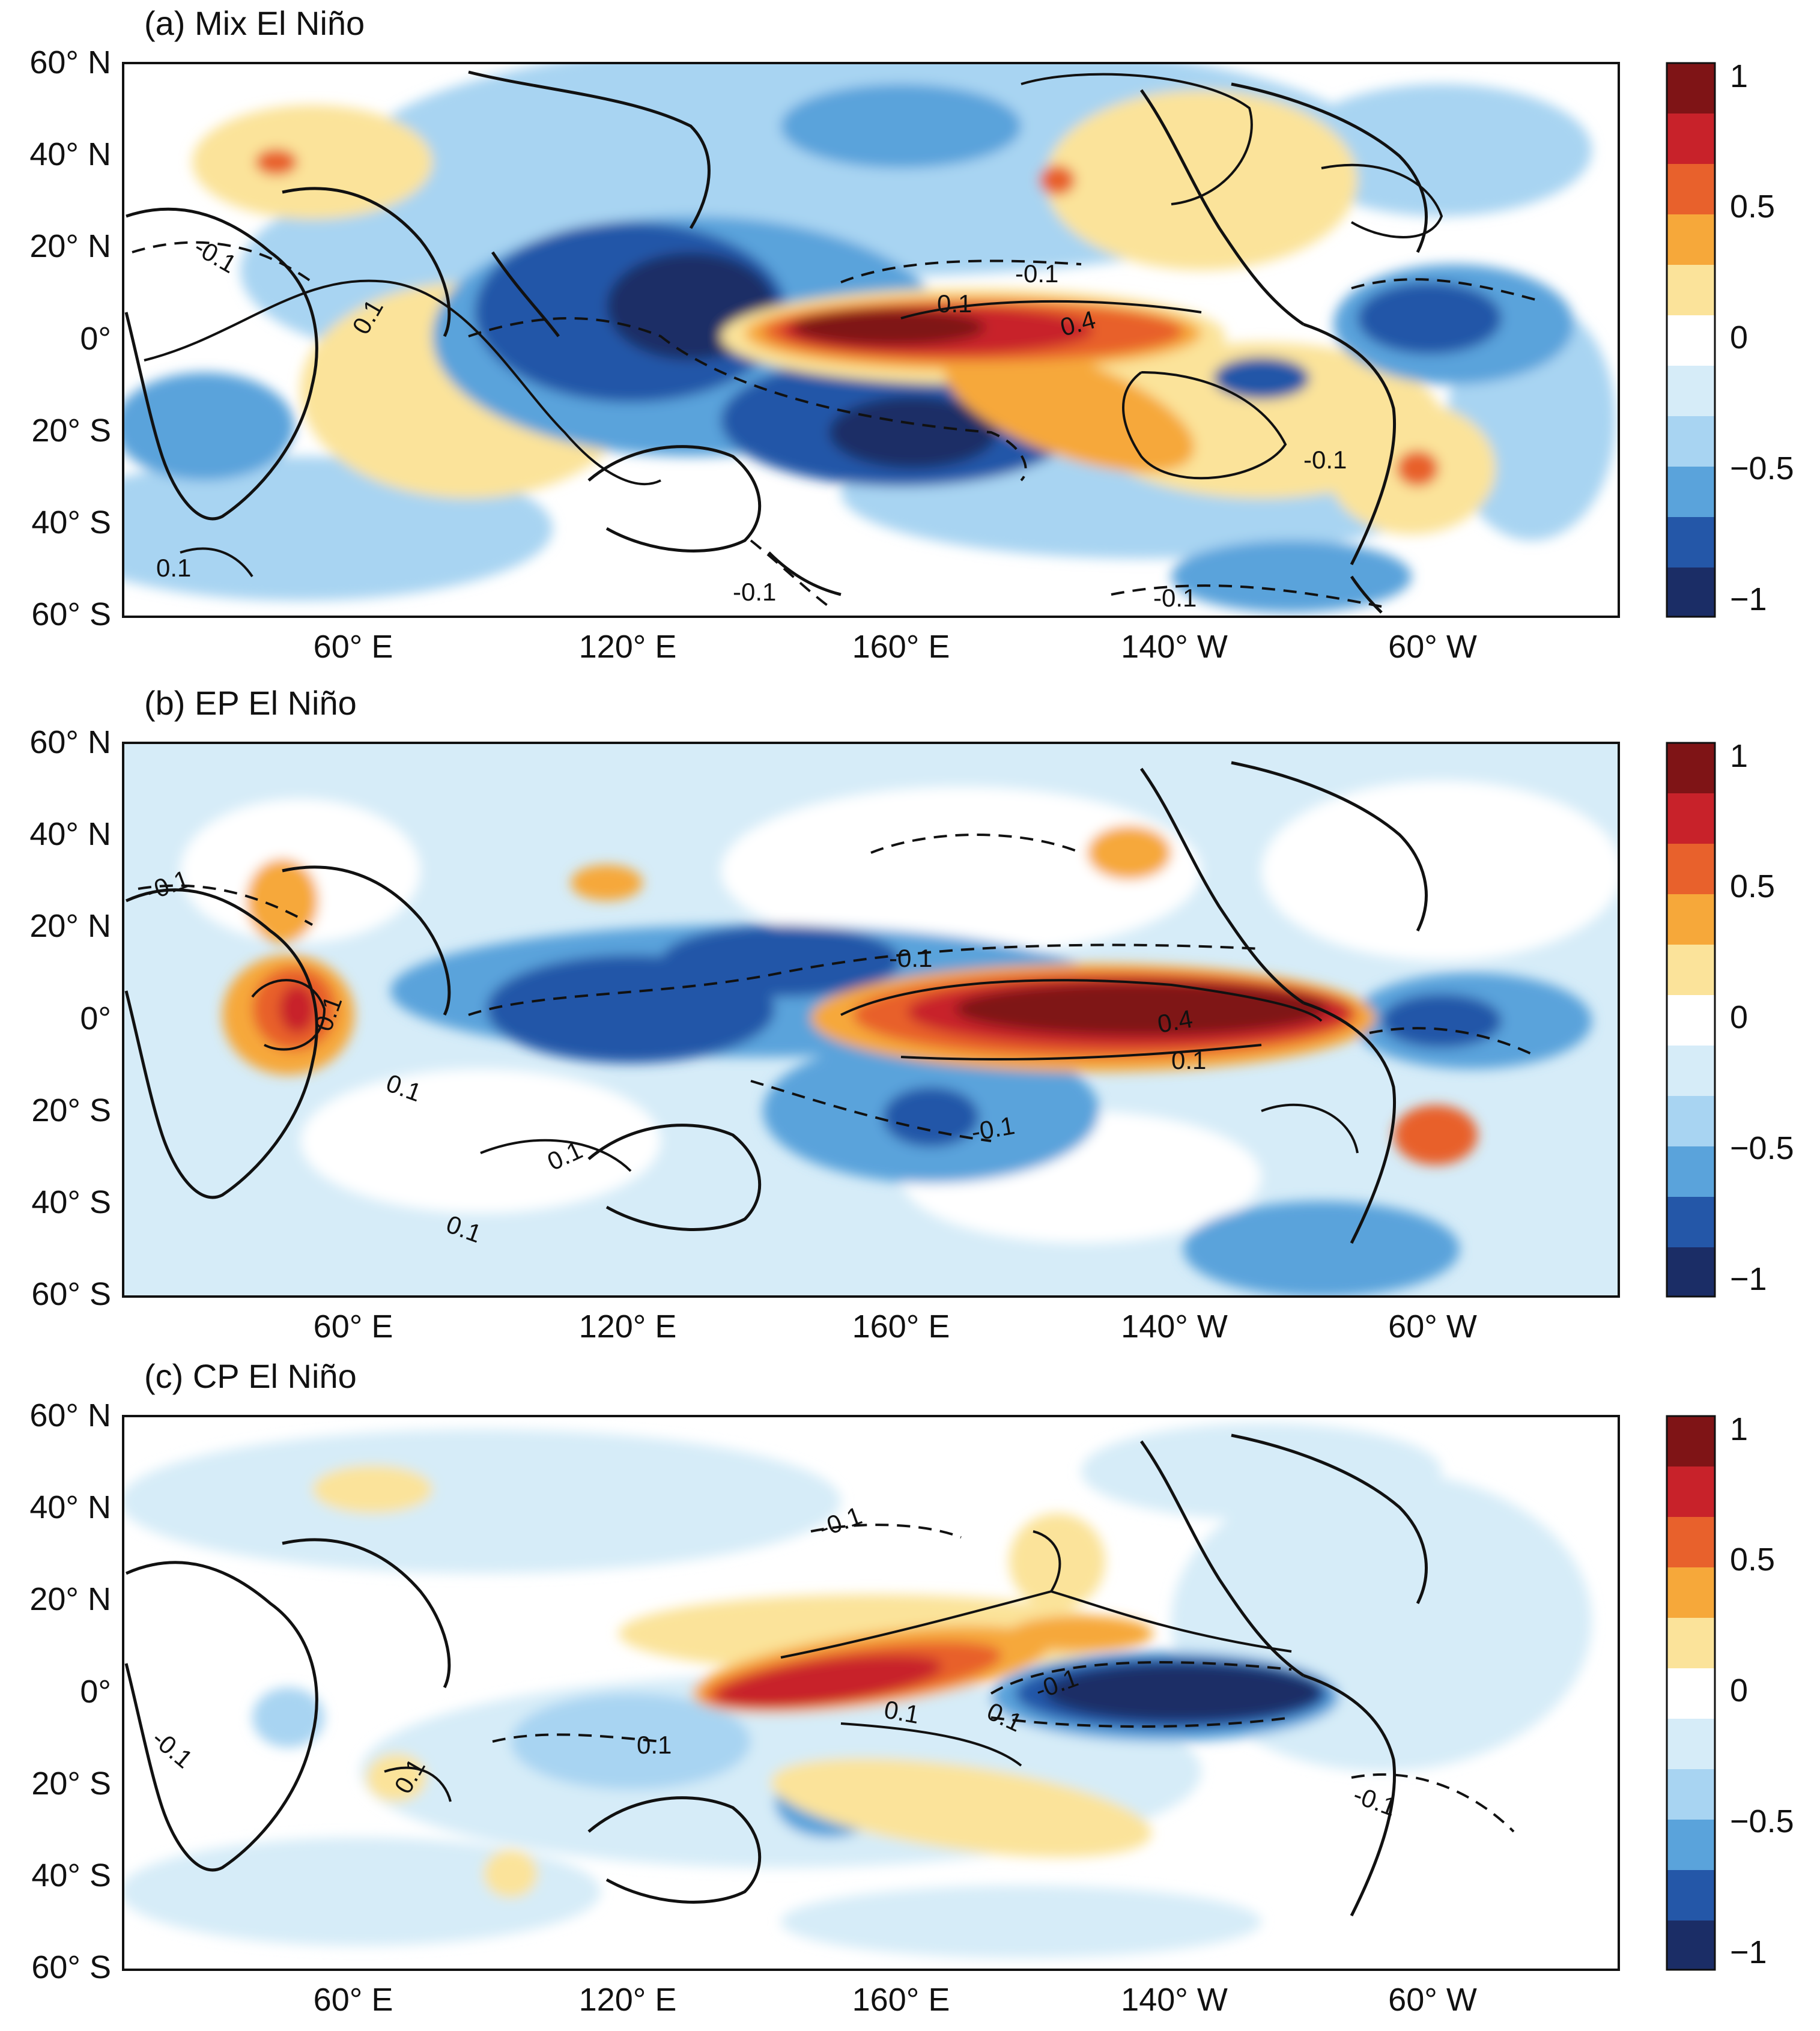 Image resolution: width=1820 pixels, height=2031 pixels. Describe the element at coordinates (1175, 1021) in the screenshot. I see `svg-text: 0.4` at that location.